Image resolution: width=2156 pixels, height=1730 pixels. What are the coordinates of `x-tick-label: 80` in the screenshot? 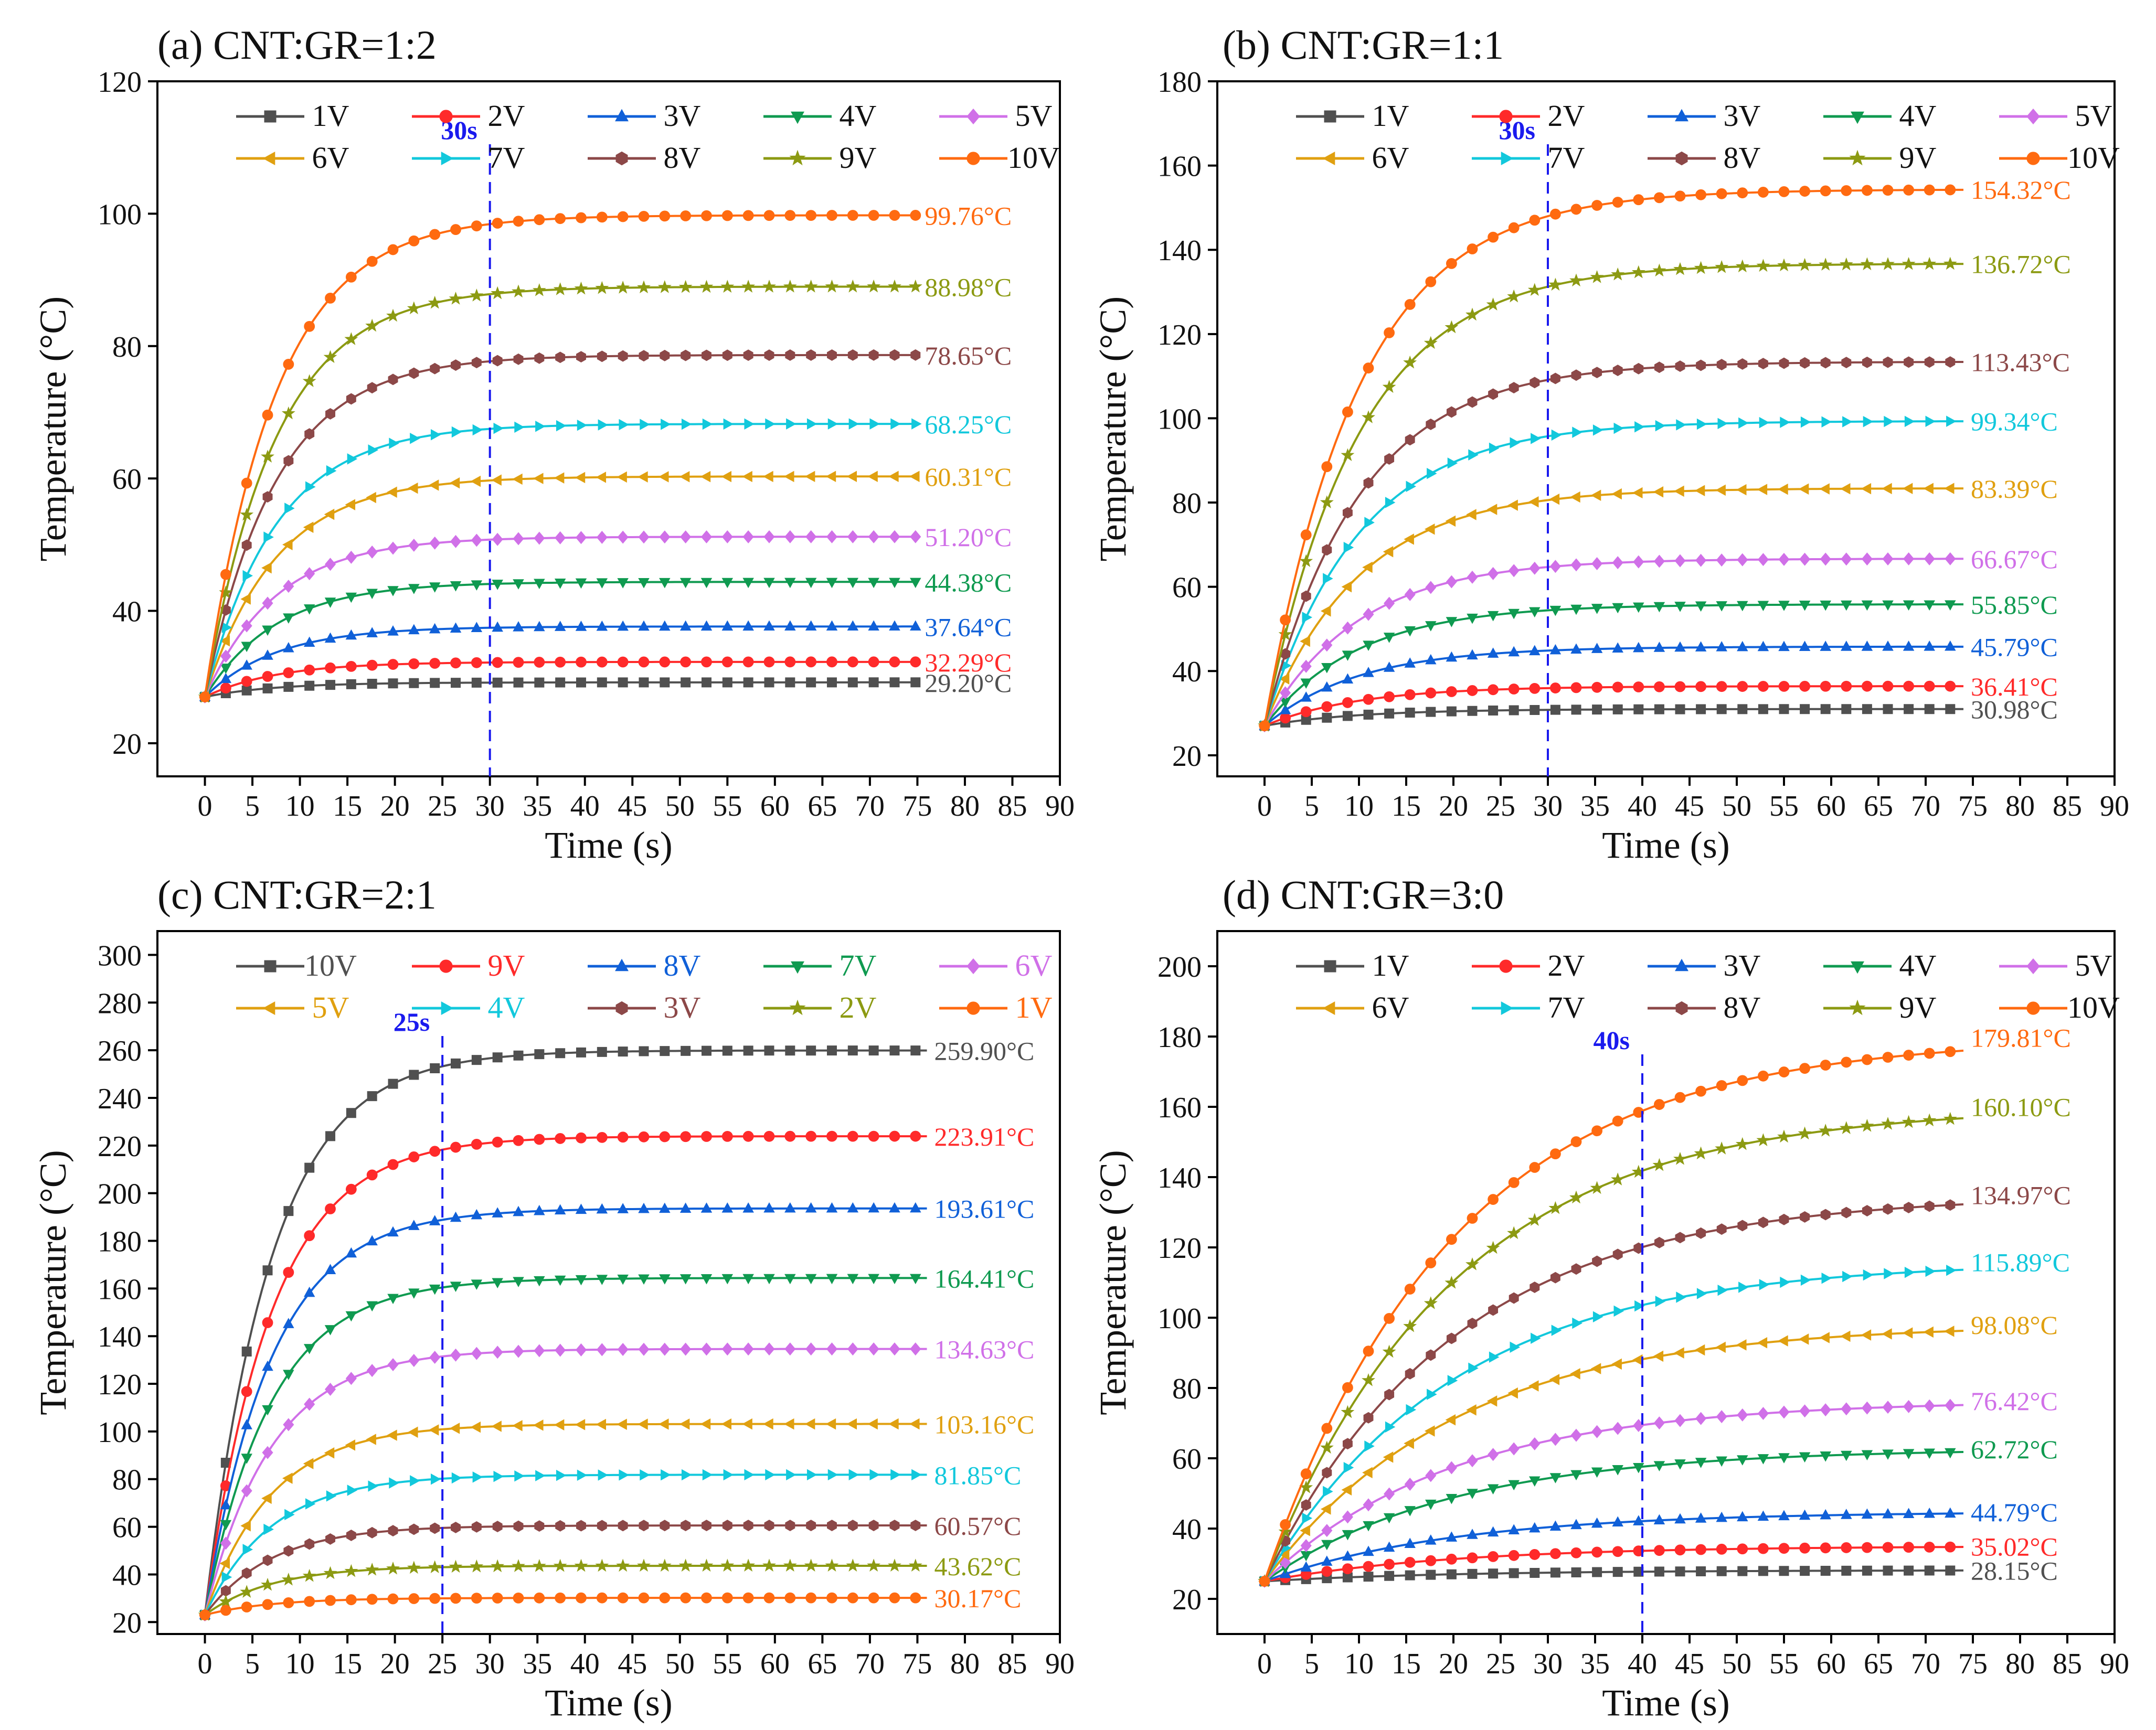 It's located at (965, 1664).